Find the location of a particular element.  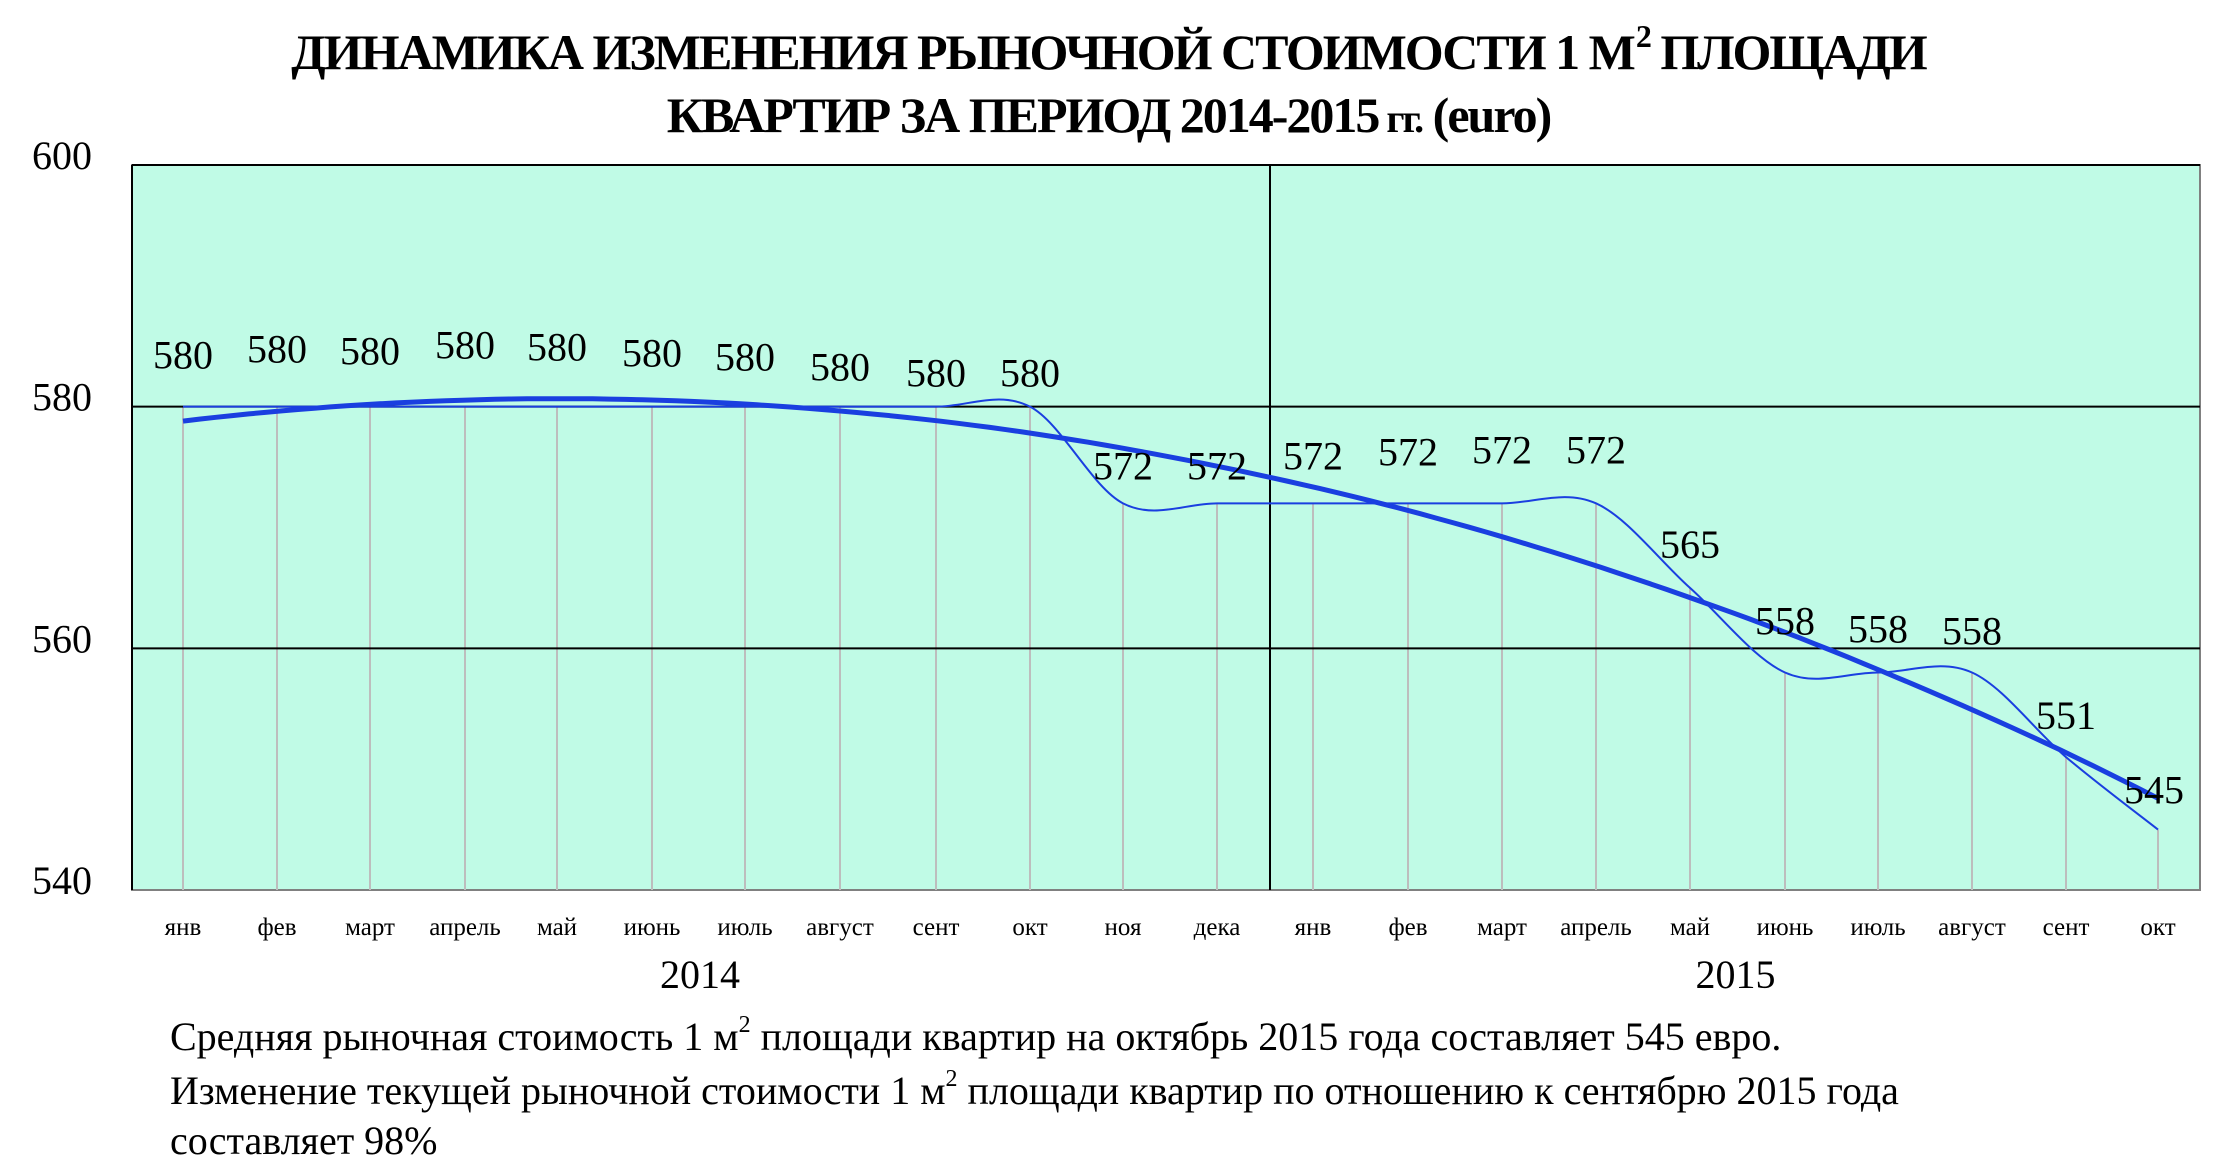

y-tick-label: 600 is located at coordinates (62, 155).